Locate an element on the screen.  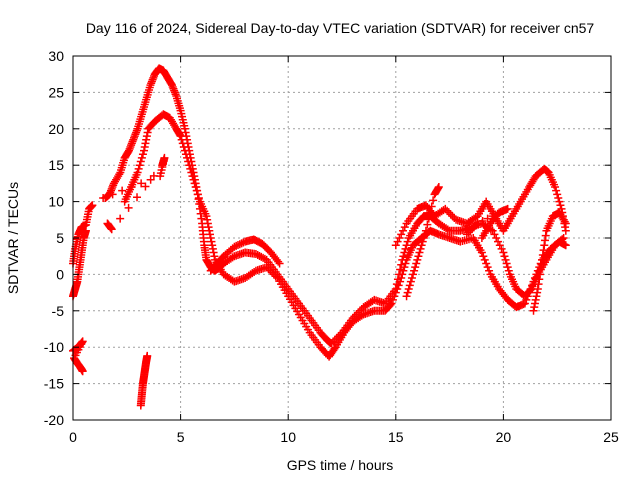
x-tick-label: 10 is located at coordinates (288, 437).